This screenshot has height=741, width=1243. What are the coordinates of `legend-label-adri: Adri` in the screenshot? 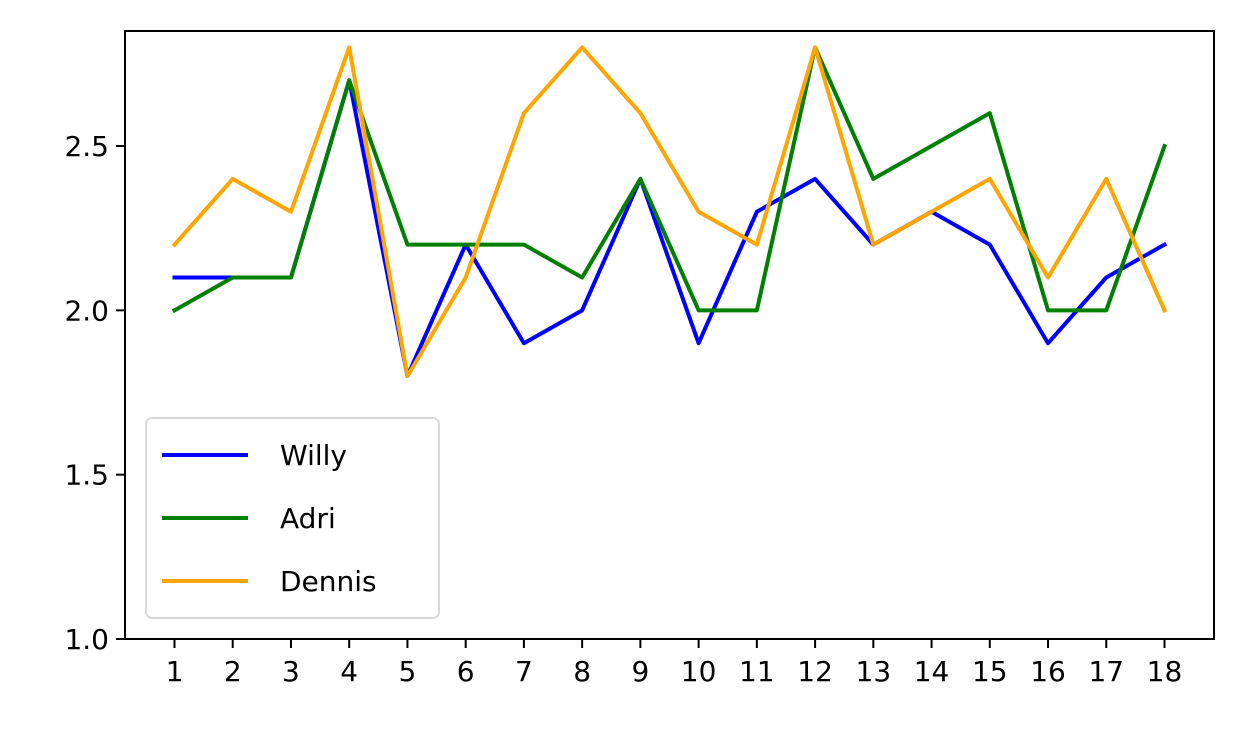 It's located at (308, 518).